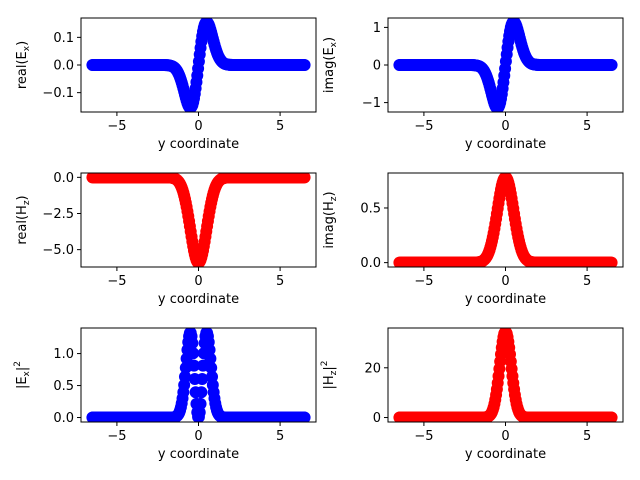  I want to click on subplot-3: −5 0 5 −5.0 −2.5 0.0 y coordinate real(Hz), so click(166, 239).